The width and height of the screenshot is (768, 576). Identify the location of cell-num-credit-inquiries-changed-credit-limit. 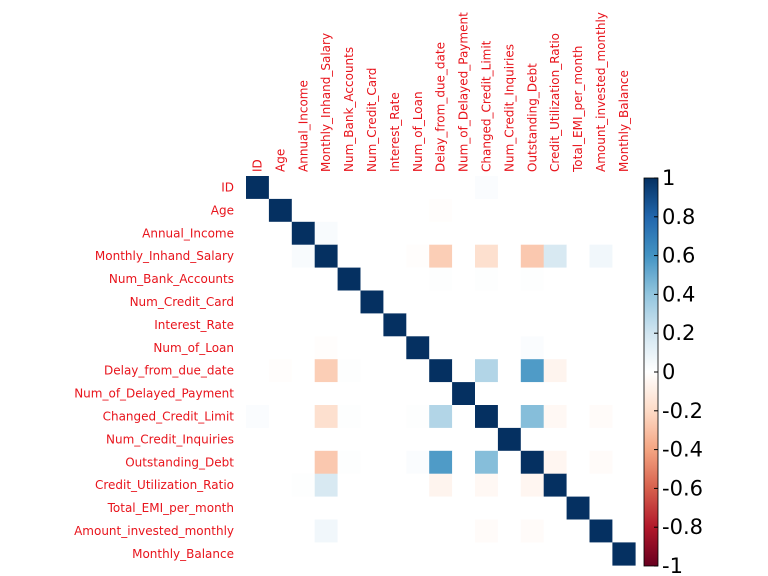
(487, 439).